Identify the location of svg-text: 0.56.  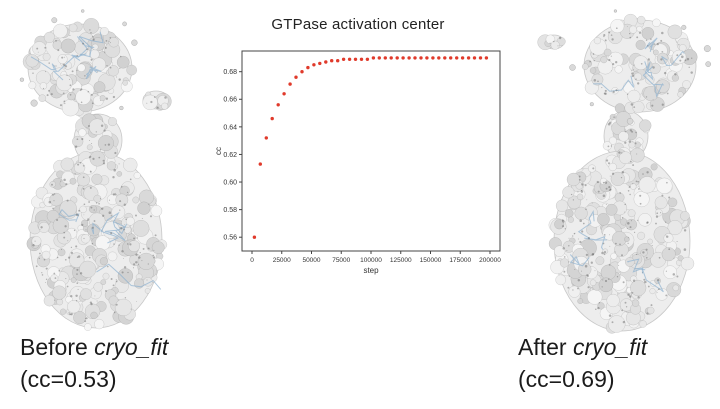
(230, 238).